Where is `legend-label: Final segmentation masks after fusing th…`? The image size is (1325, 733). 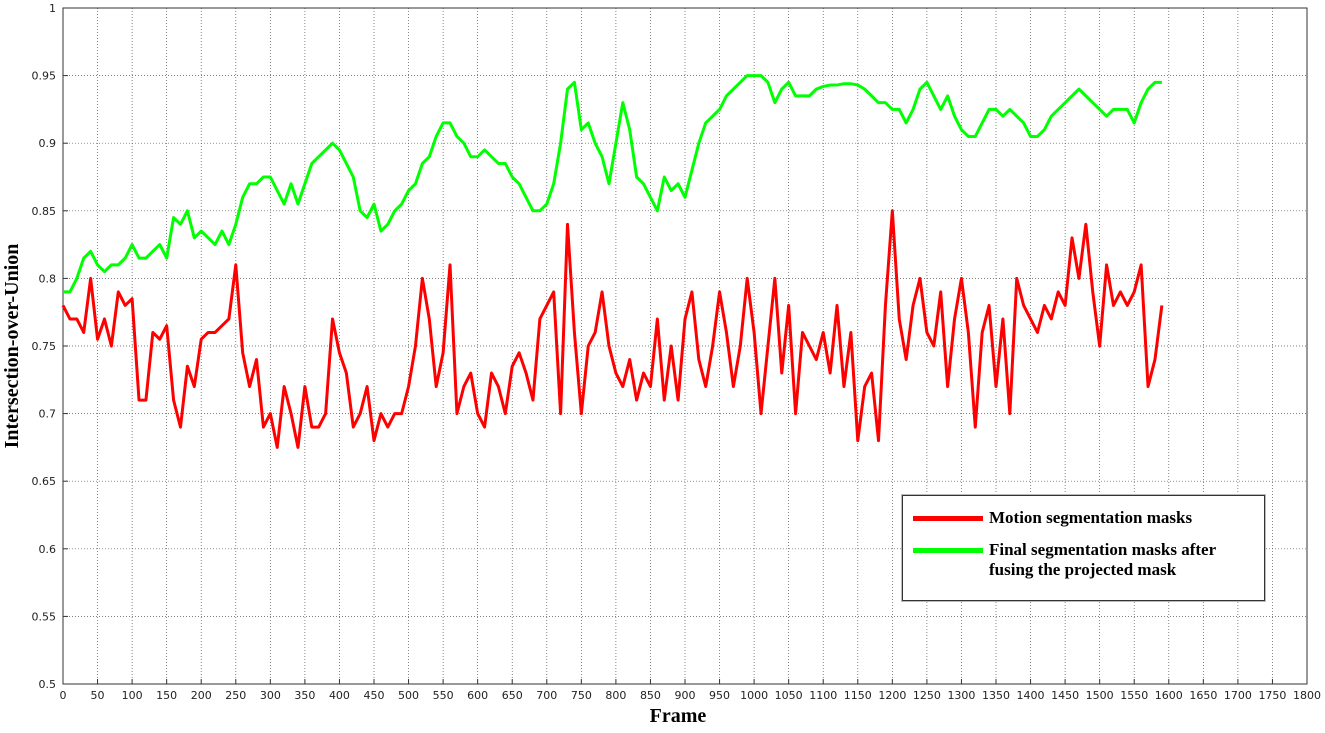
legend-label: Final segmentation masks after fusing th… is located at coordinates (1102, 559).